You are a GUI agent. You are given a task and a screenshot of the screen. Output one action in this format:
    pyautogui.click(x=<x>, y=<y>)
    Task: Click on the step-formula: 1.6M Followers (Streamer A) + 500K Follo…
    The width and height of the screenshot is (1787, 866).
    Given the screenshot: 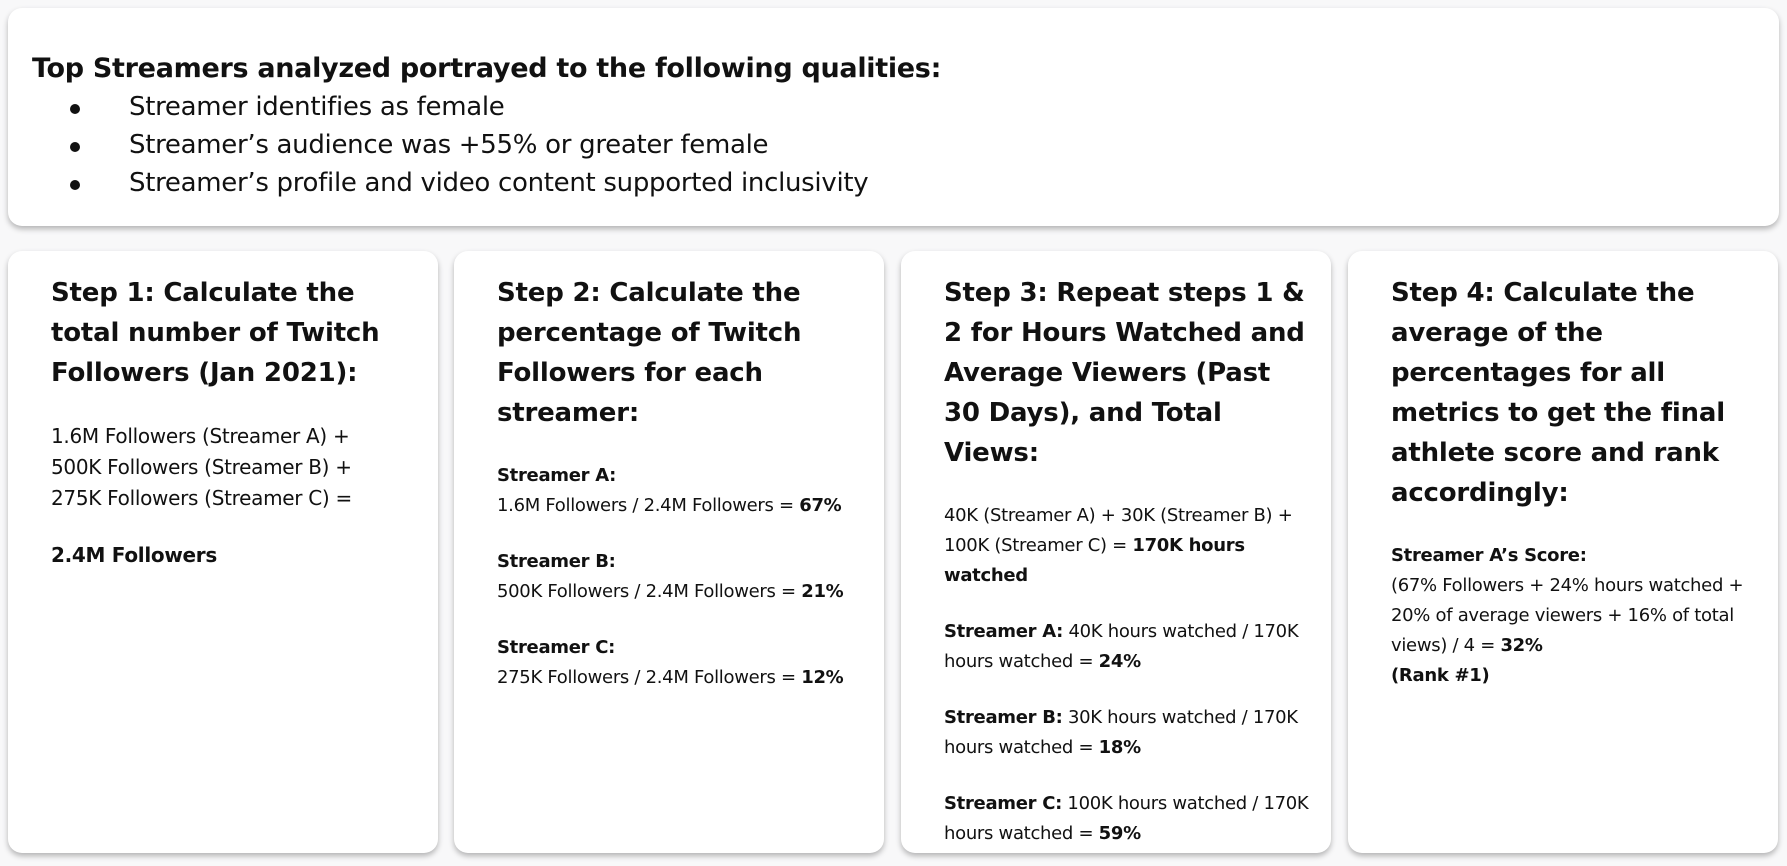 What is the action you would take?
    pyautogui.click(x=234, y=467)
    